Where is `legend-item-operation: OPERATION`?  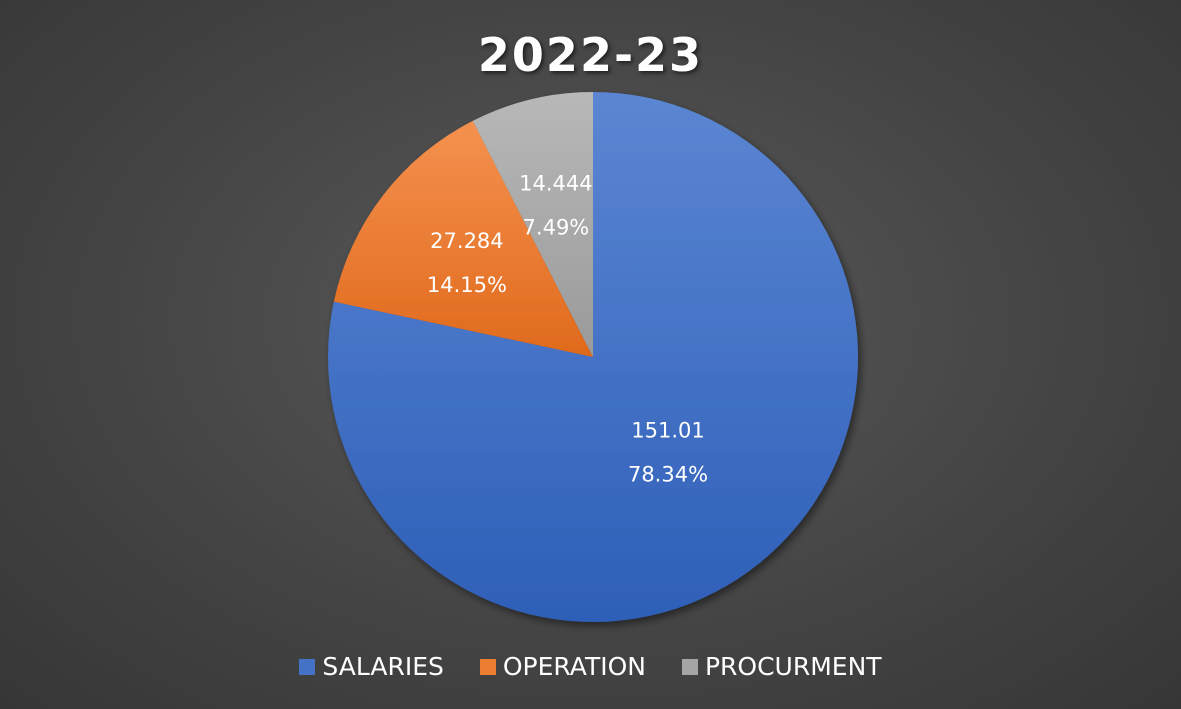
legend-item-operation: OPERATION is located at coordinates (562, 666).